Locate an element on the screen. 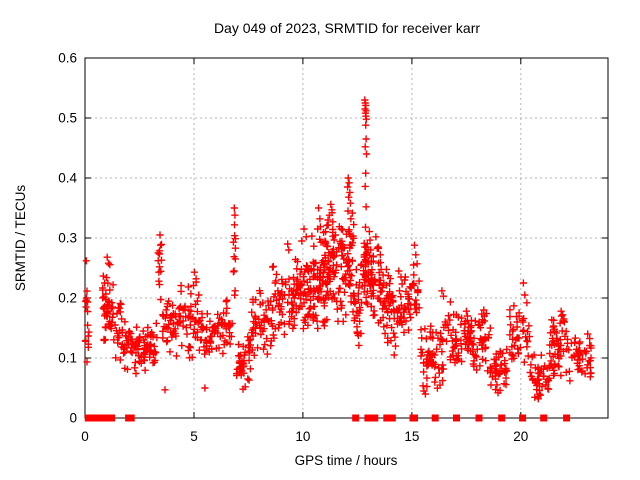  svg-text: 0.6 is located at coordinates (67, 58).